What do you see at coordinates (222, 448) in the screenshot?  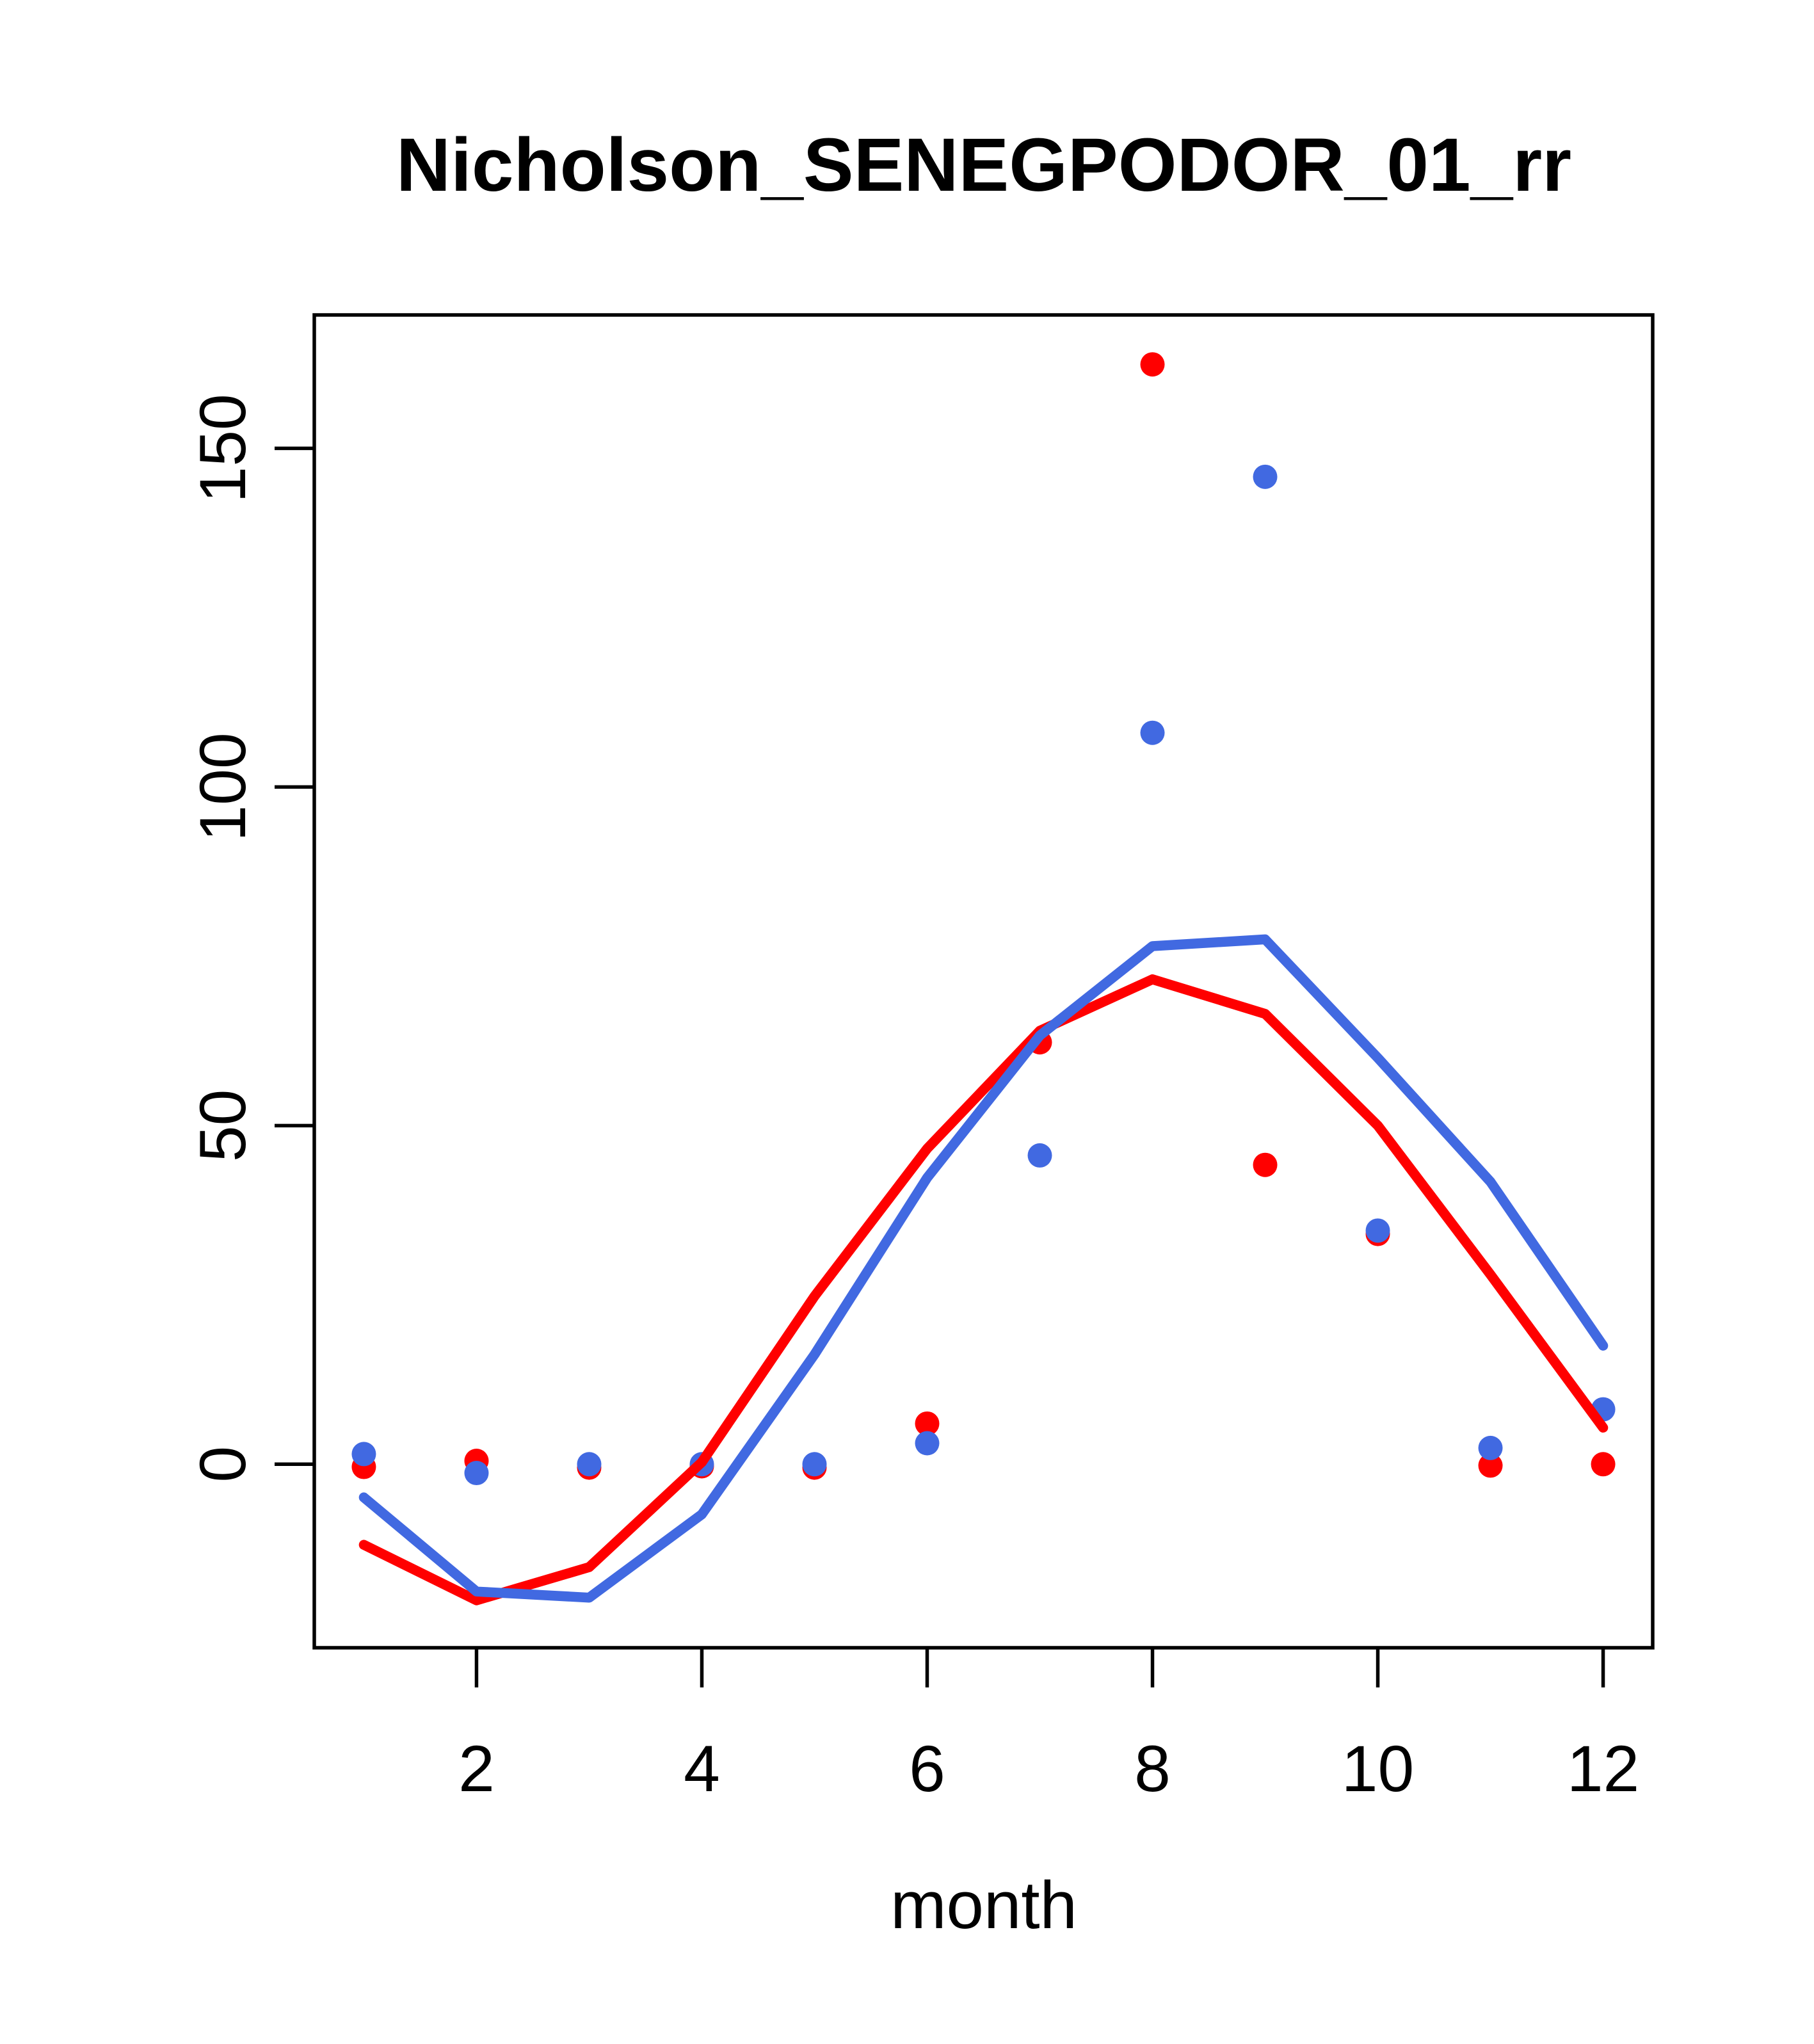 I see `y-tick-label: 150` at bounding box center [222, 448].